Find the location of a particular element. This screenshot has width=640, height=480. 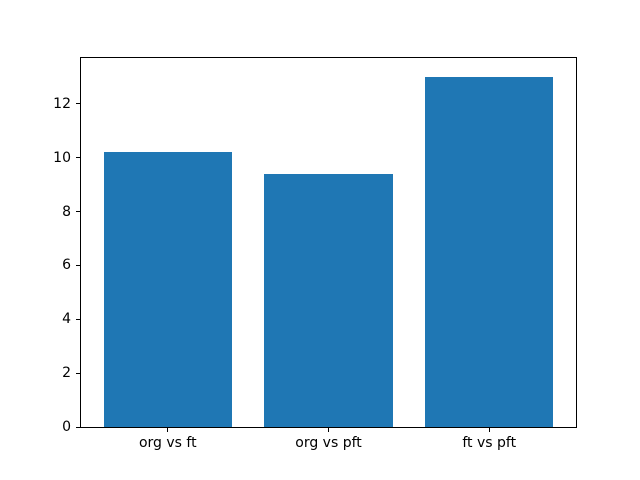

y-tick-label: 6 is located at coordinates (66, 265).